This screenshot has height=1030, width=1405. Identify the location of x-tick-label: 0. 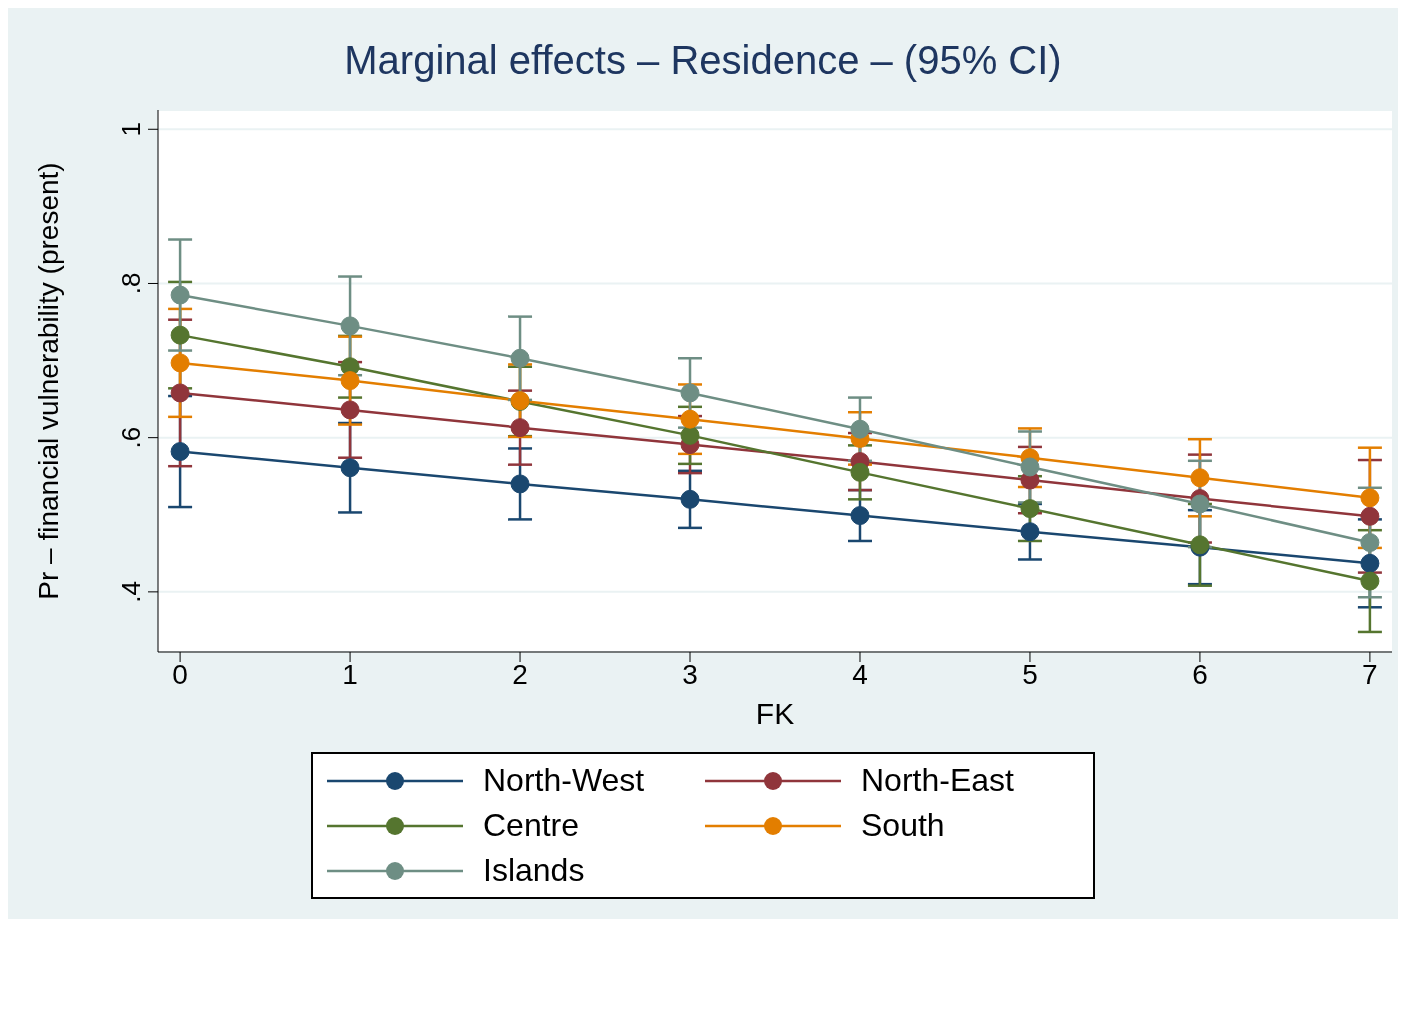
(180, 674).